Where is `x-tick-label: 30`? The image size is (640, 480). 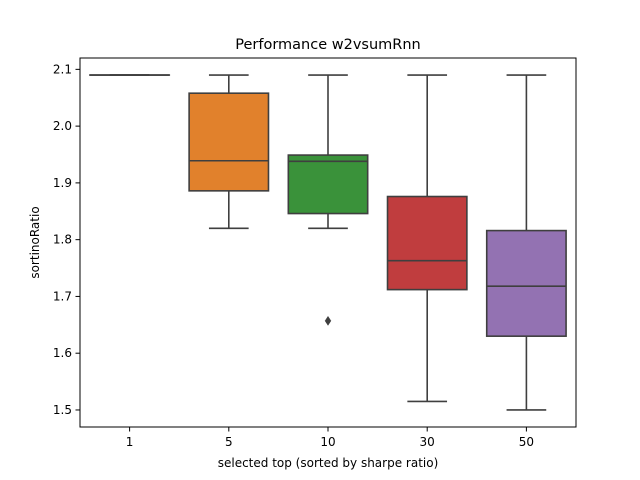
x-tick-label: 30 is located at coordinates (427, 442).